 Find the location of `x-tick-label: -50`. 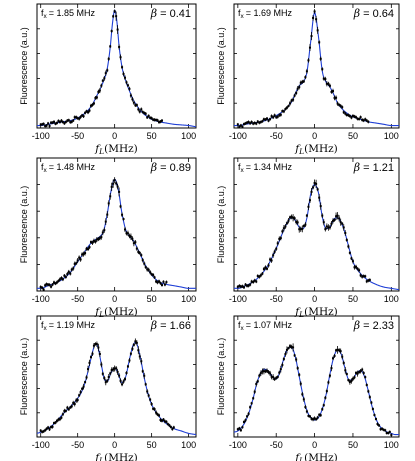

x-tick-label: -50 is located at coordinates (77, 445).